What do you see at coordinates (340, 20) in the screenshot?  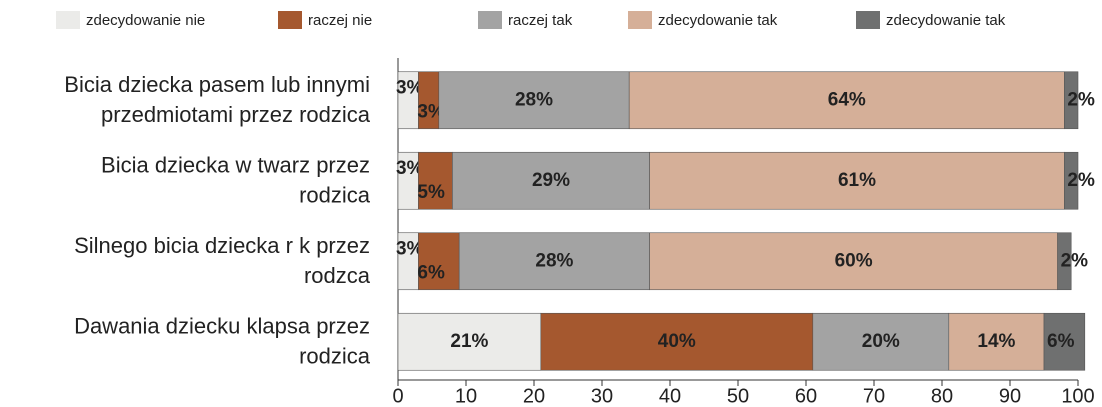 I see `legend-label: raczej nie` at bounding box center [340, 20].